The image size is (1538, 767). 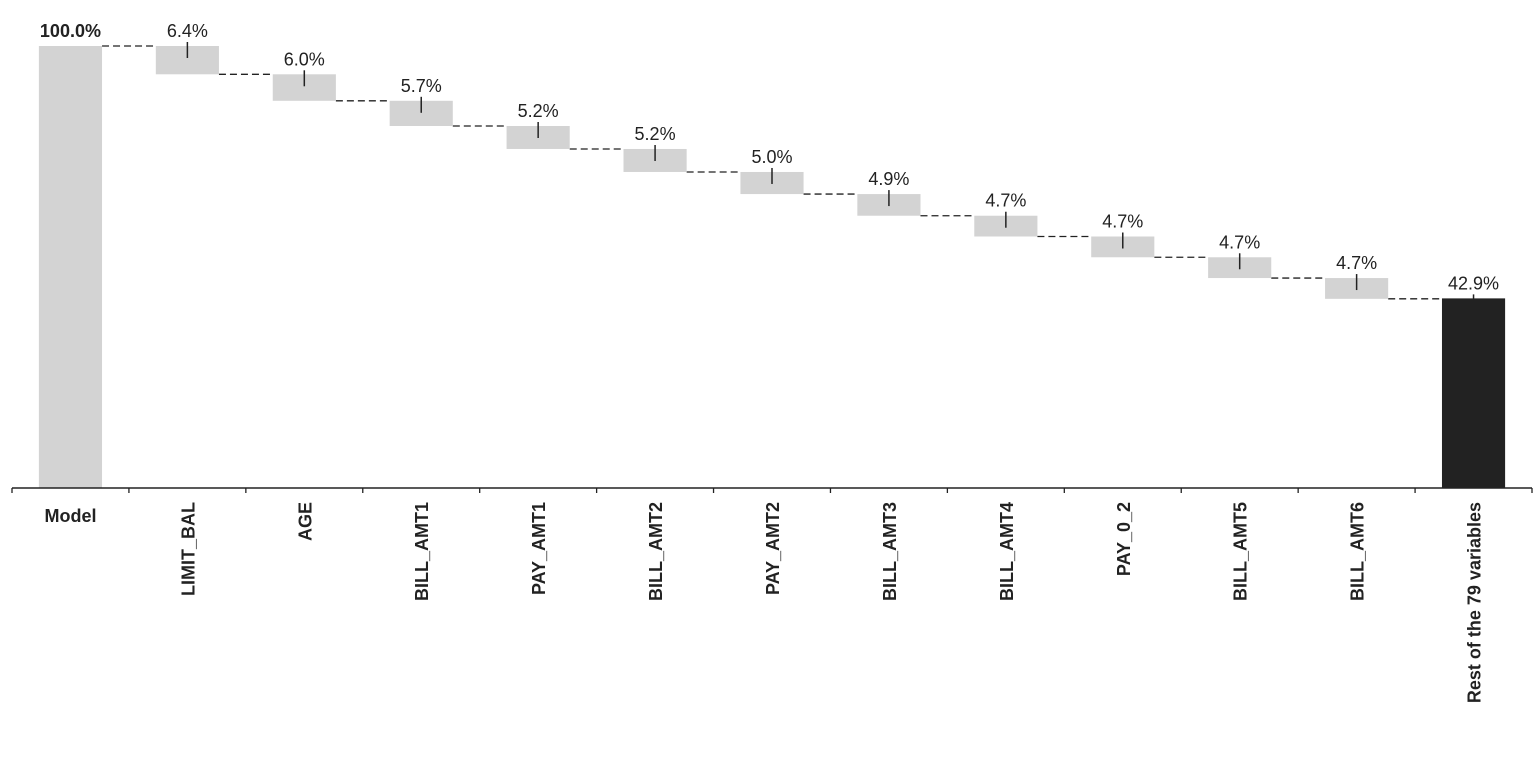 I want to click on value-label: 6.4%, so click(x=187, y=31).